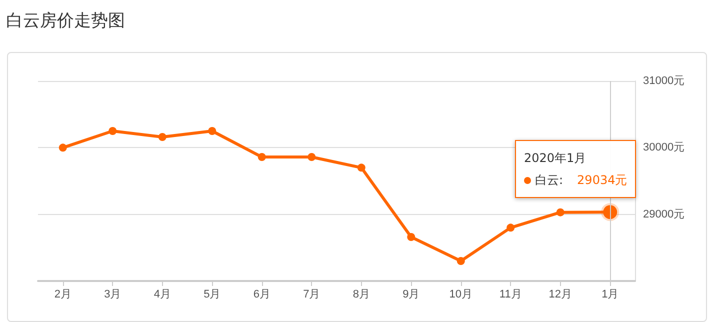 This screenshot has width=708, height=322. Describe the element at coordinates (65, 21) in the screenshot. I see `chart-title: 白云房价走势图` at that location.